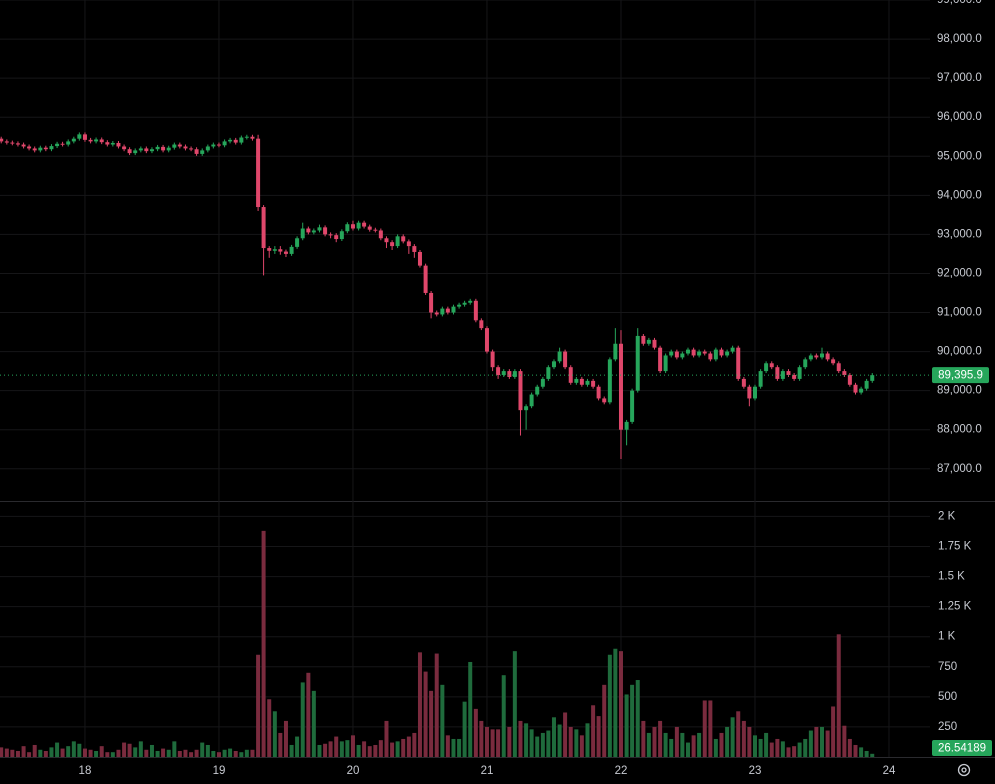 This screenshot has height=784, width=995. What do you see at coordinates (959, 3) in the screenshot?
I see `y-tick-label: 99,000.0` at bounding box center [959, 3].